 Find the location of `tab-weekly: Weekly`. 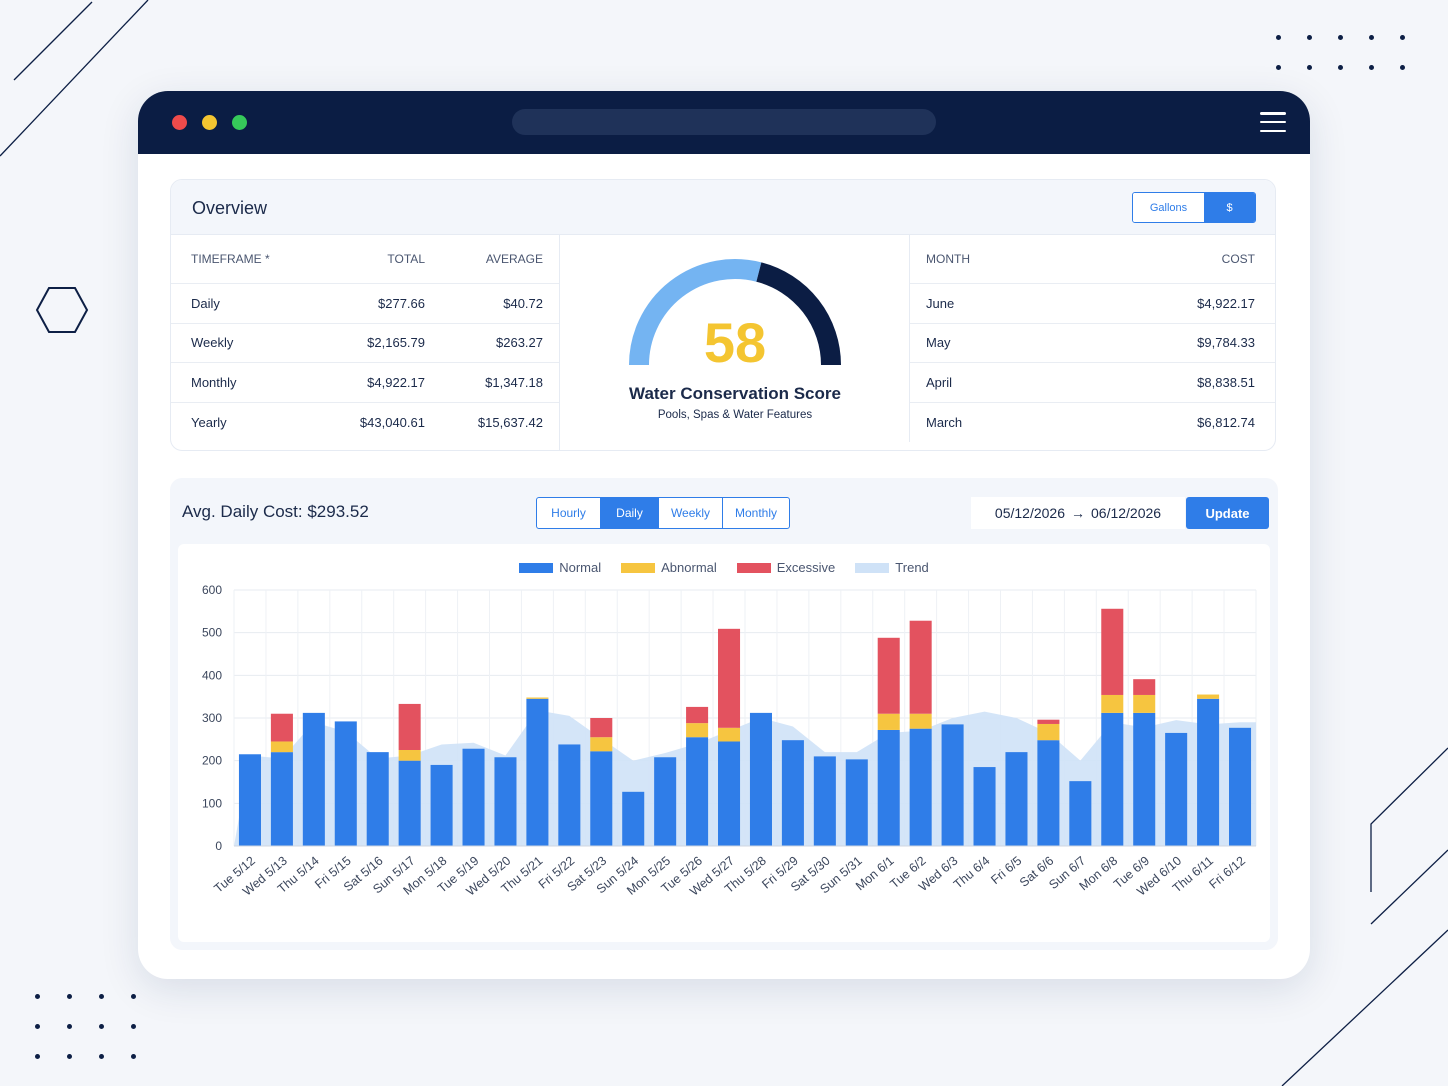

tab-weekly: Weekly is located at coordinates (691, 513).